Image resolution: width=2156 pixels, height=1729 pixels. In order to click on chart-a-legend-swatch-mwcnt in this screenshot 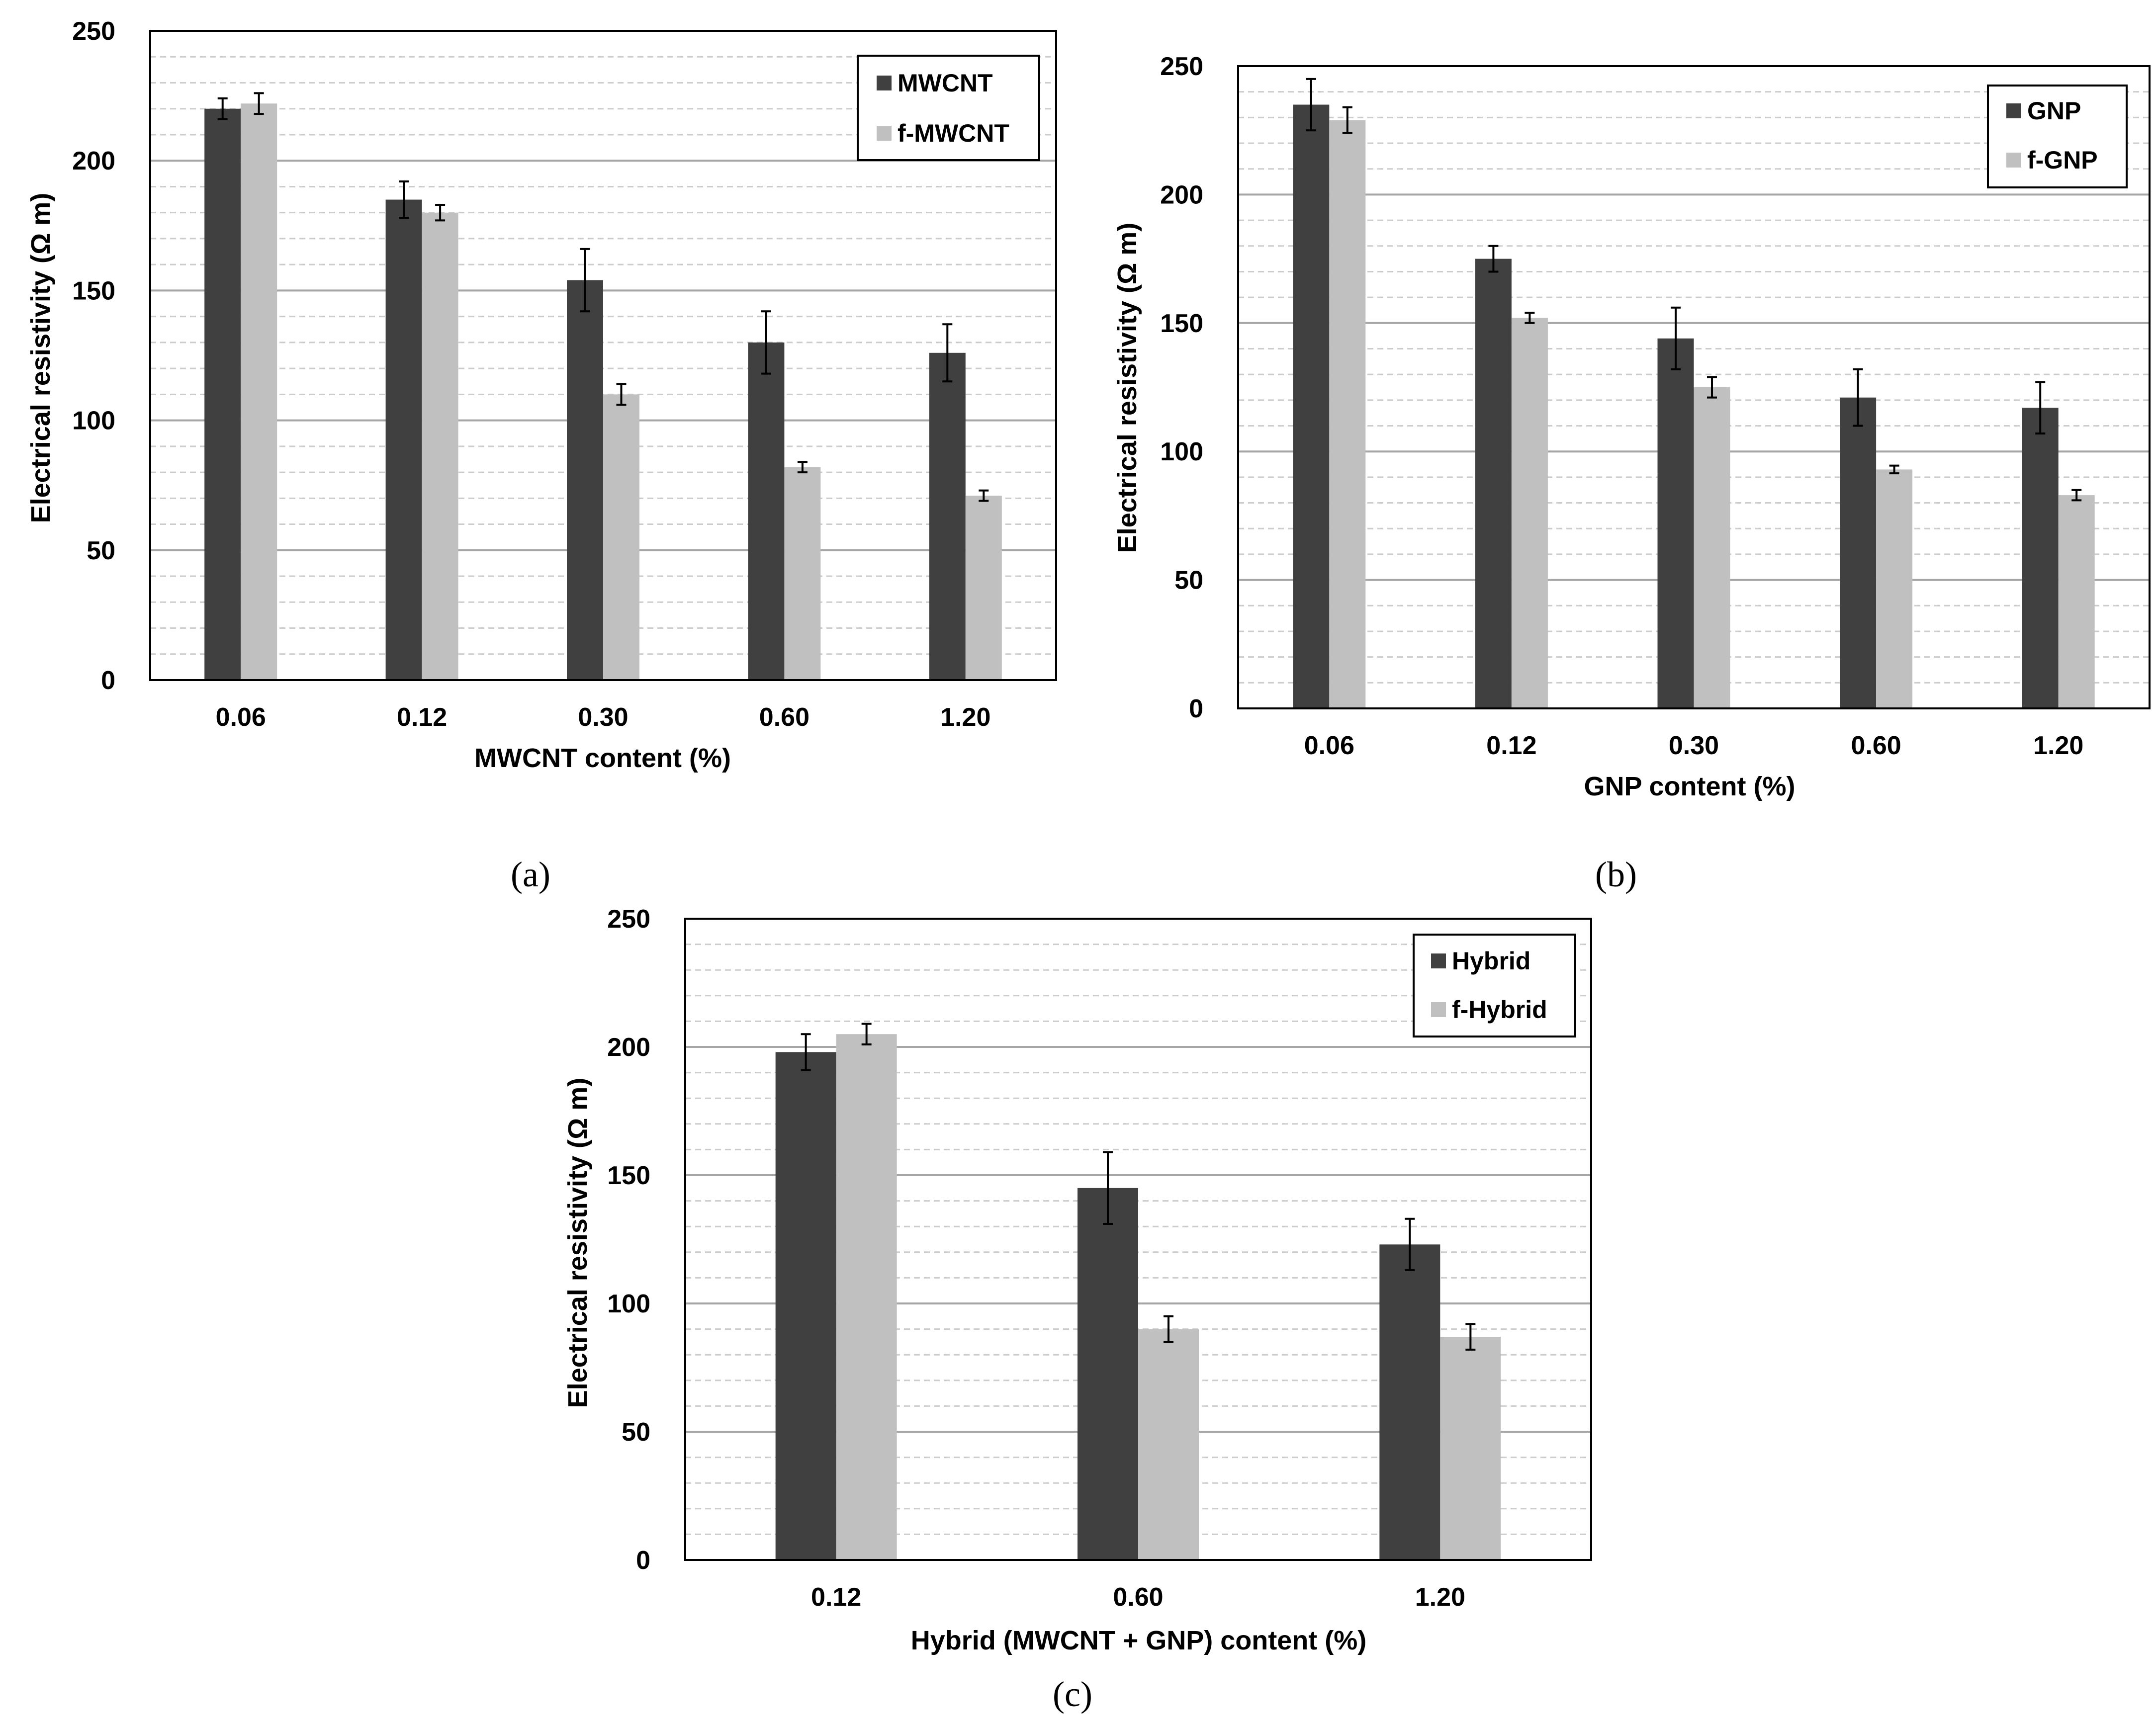, I will do `click(884, 83)`.